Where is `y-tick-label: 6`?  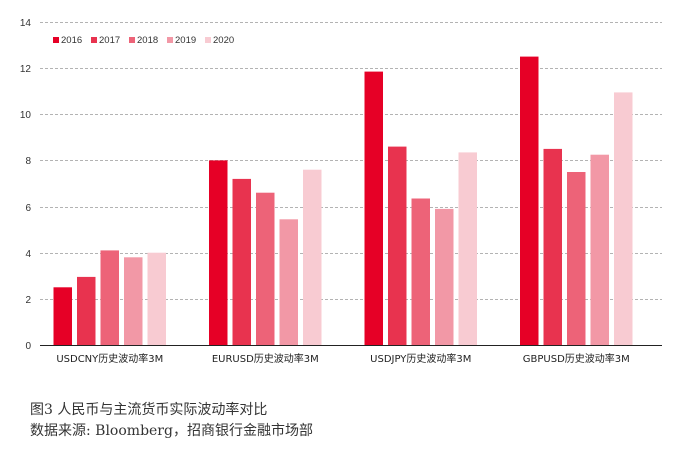 y-tick-label: 6 is located at coordinates (28, 208).